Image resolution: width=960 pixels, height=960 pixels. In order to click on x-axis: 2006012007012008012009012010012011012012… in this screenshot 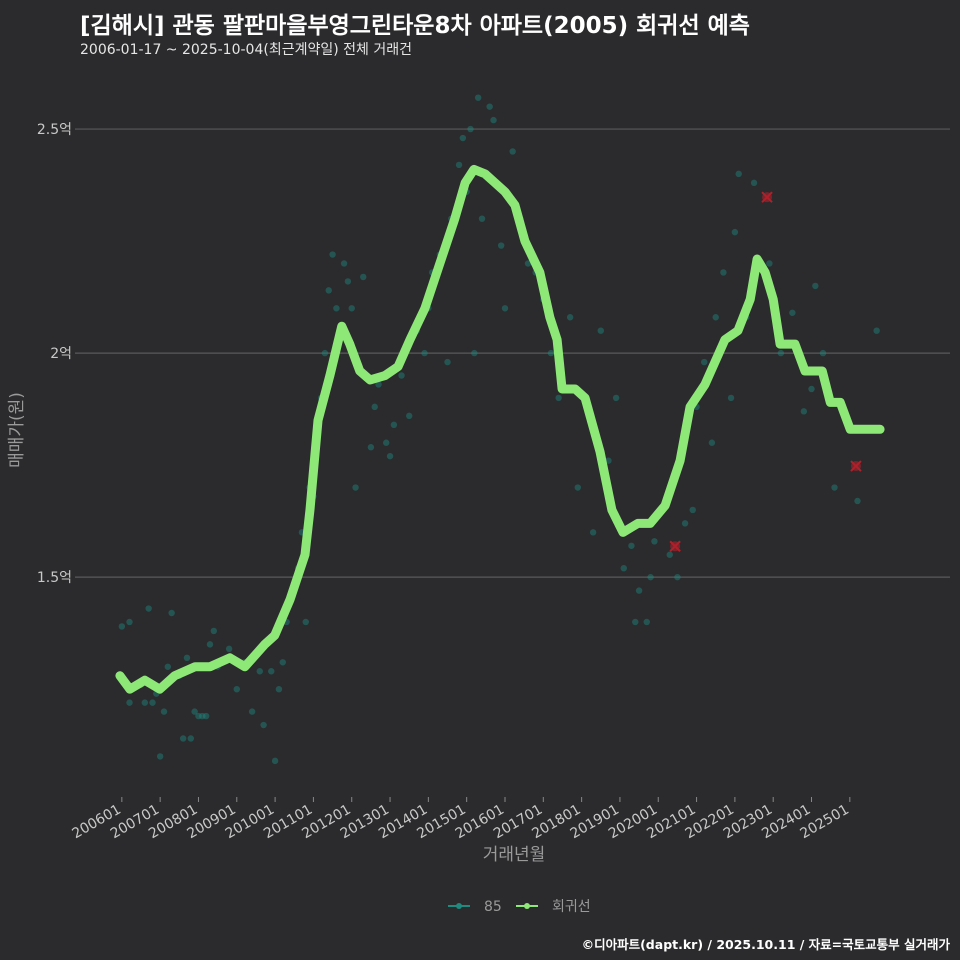, I will do `click(461, 819)`.